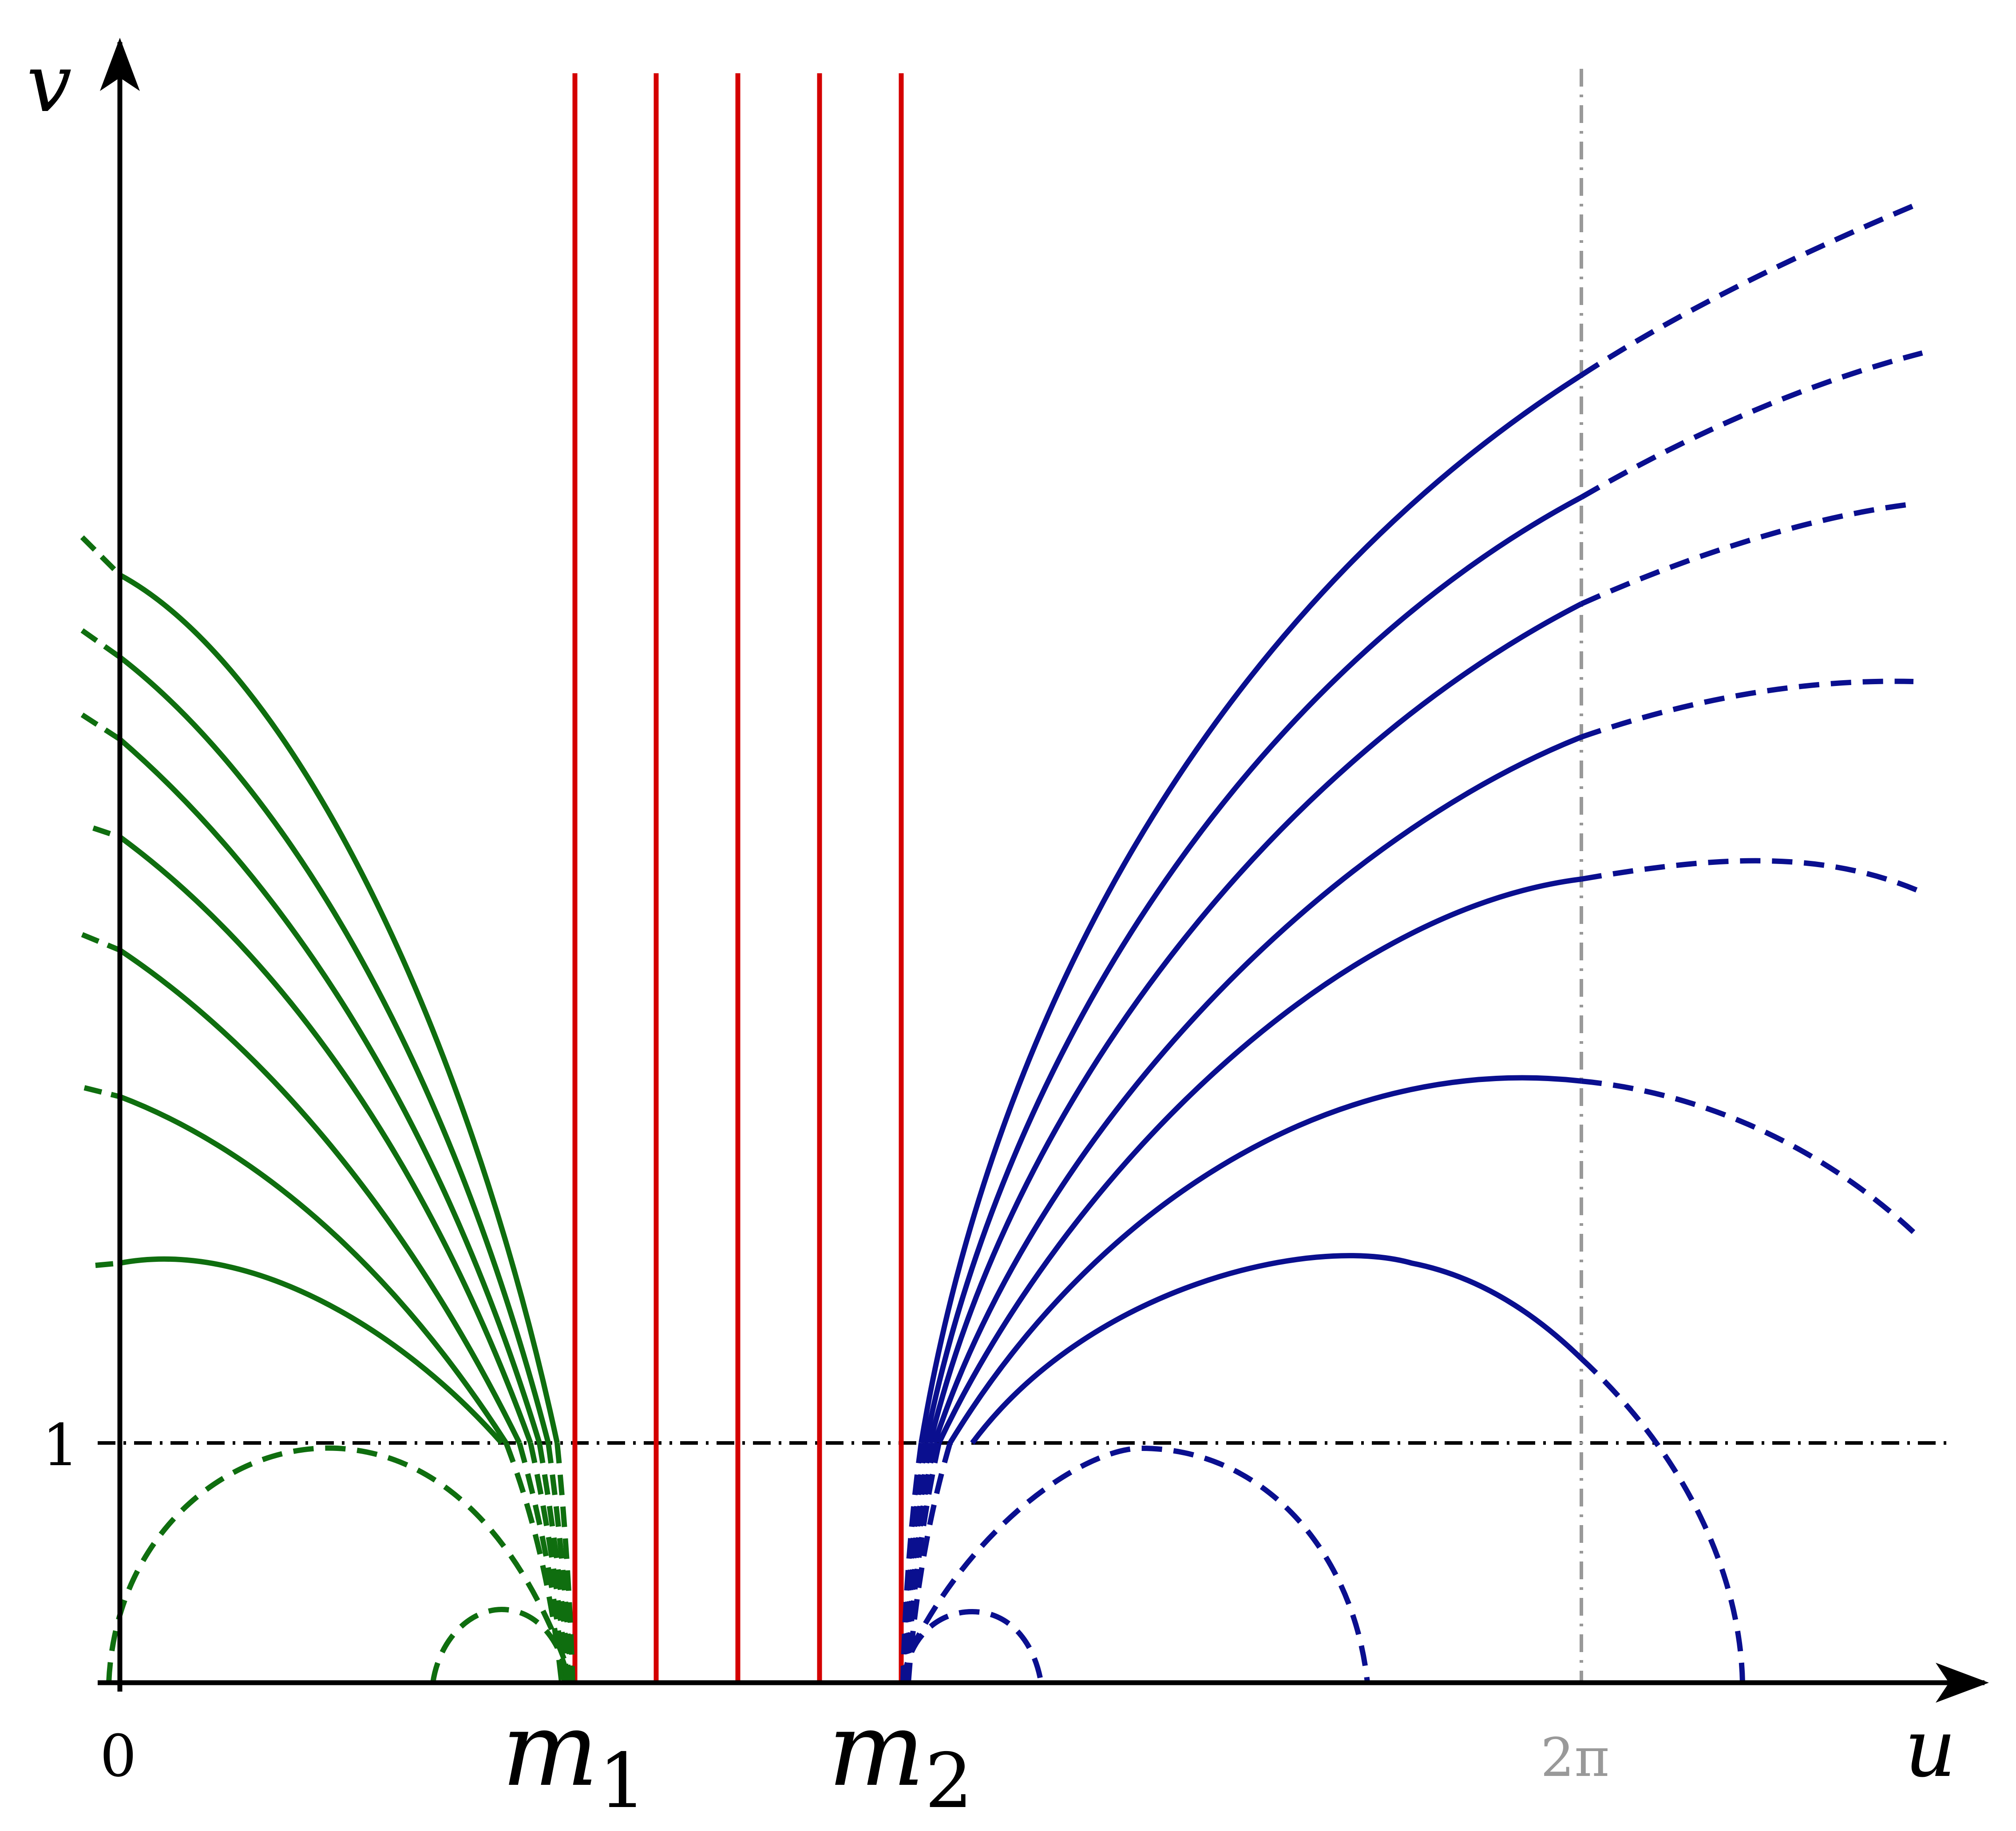 This screenshot has width=2016, height=1831. I want to click on u-axis-label: u, so click(1931, 1748).